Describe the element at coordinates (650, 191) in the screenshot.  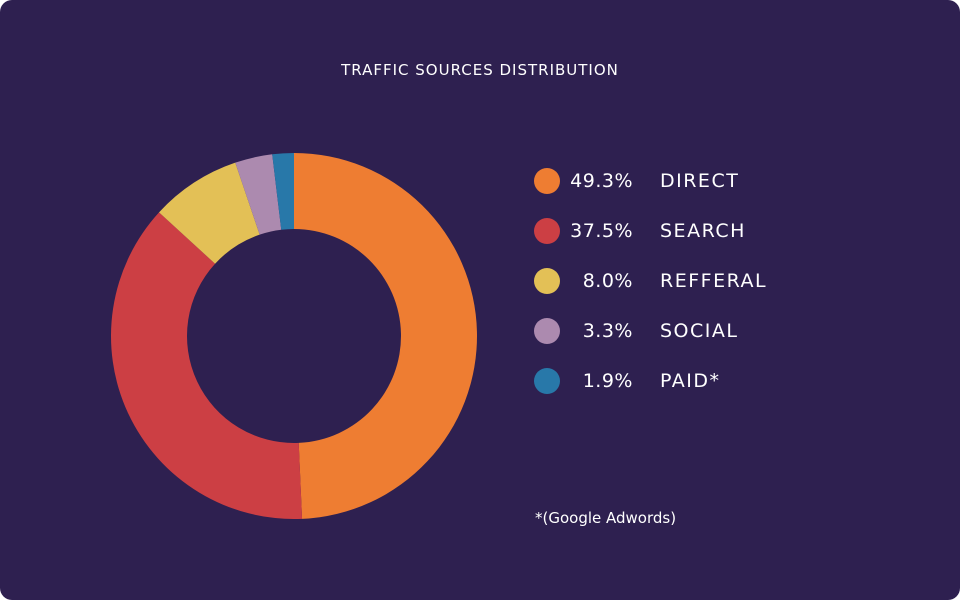
I see `legend-item-direct: 49.3% DIRECT` at that location.